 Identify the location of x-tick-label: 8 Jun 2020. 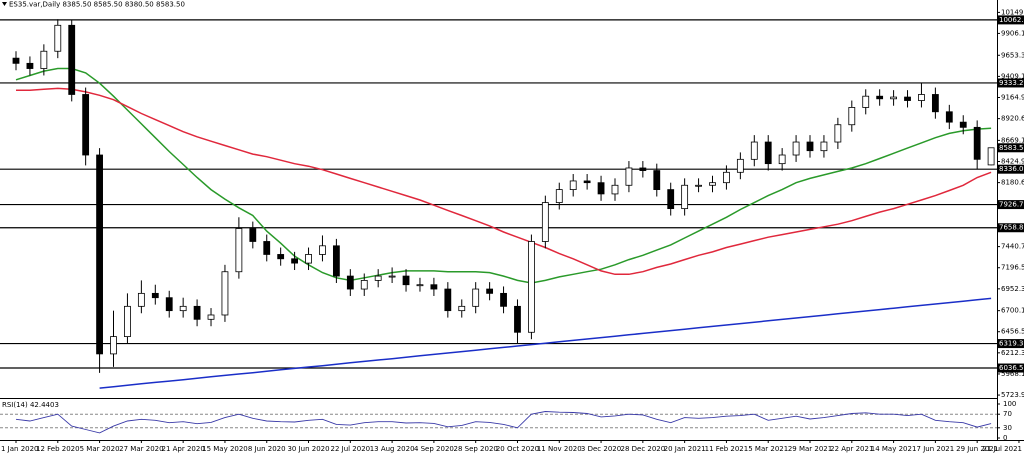
(267, 449).